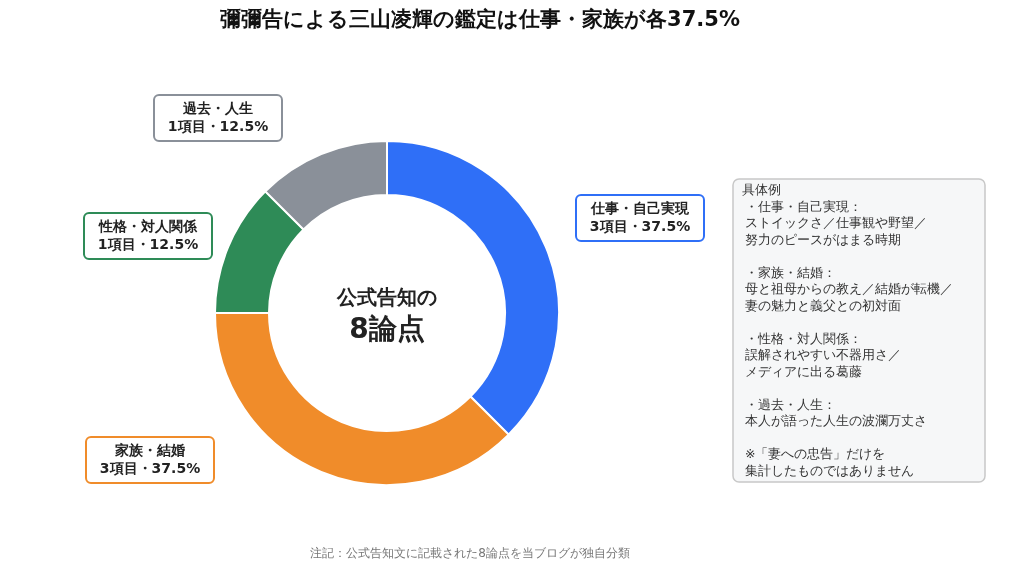 This screenshot has width=1024, height=576. Describe the element at coordinates (761, 189) in the screenshot. I see `text: 具体例` at that location.